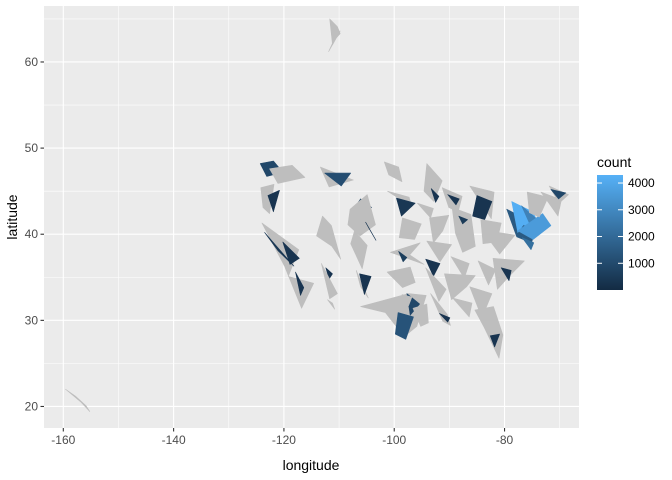 Image resolution: width=672 pixels, height=480 pixels. What do you see at coordinates (641, 183) in the screenshot?
I see `legend-tick-label: 4000` at bounding box center [641, 183].